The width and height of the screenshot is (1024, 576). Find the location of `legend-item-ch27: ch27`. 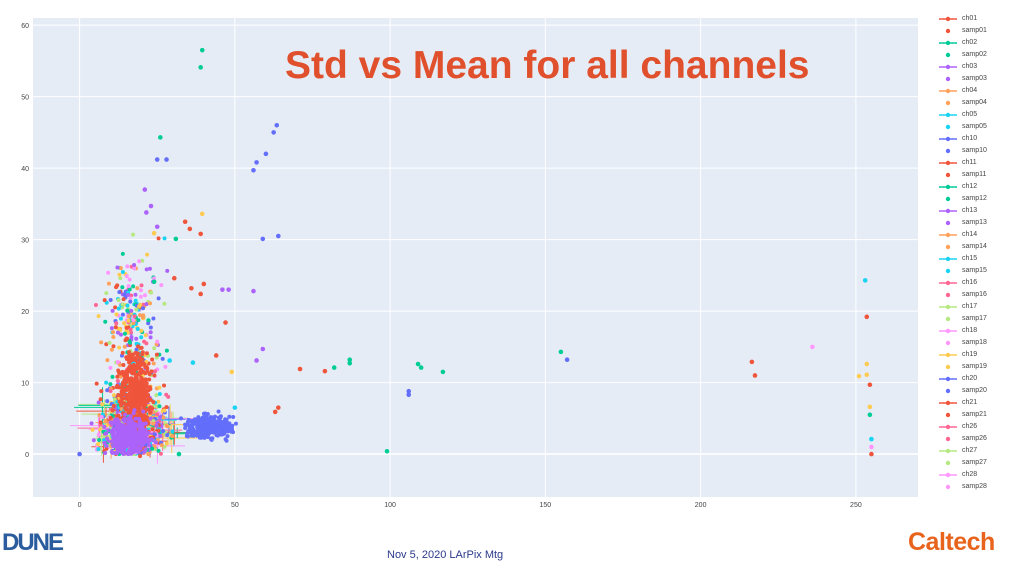

legend-item-ch27: ch27 is located at coordinates (969, 451).